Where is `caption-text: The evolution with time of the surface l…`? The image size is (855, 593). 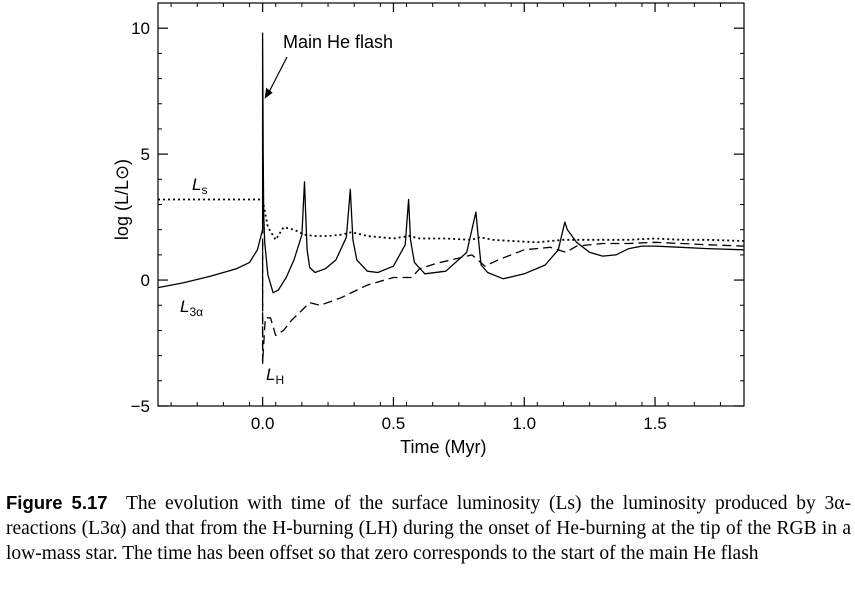
caption-text: The evolution with time of the surface l… is located at coordinates (428, 528).